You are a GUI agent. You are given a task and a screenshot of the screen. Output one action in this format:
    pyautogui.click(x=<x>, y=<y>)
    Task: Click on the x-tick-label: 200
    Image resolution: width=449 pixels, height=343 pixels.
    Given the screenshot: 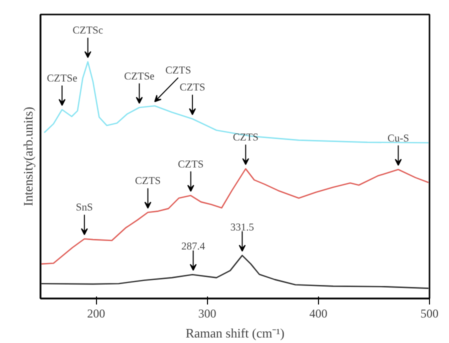 What is the action you would take?
    pyautogui.click(x=96, y=313)
    